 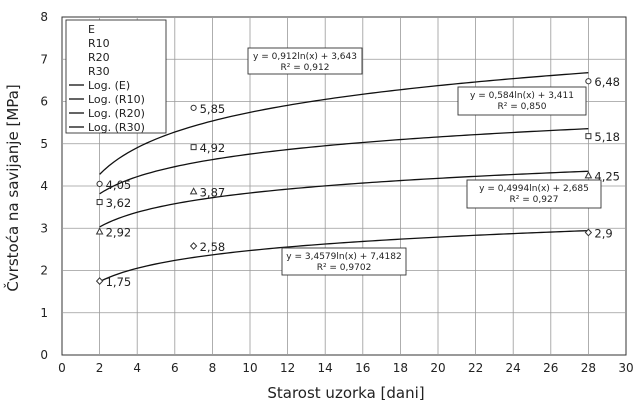 What do you see at coordinates (362, 368) in the screenshot?
I see `x-tick-label: 16` at bounding box center [362, 368].